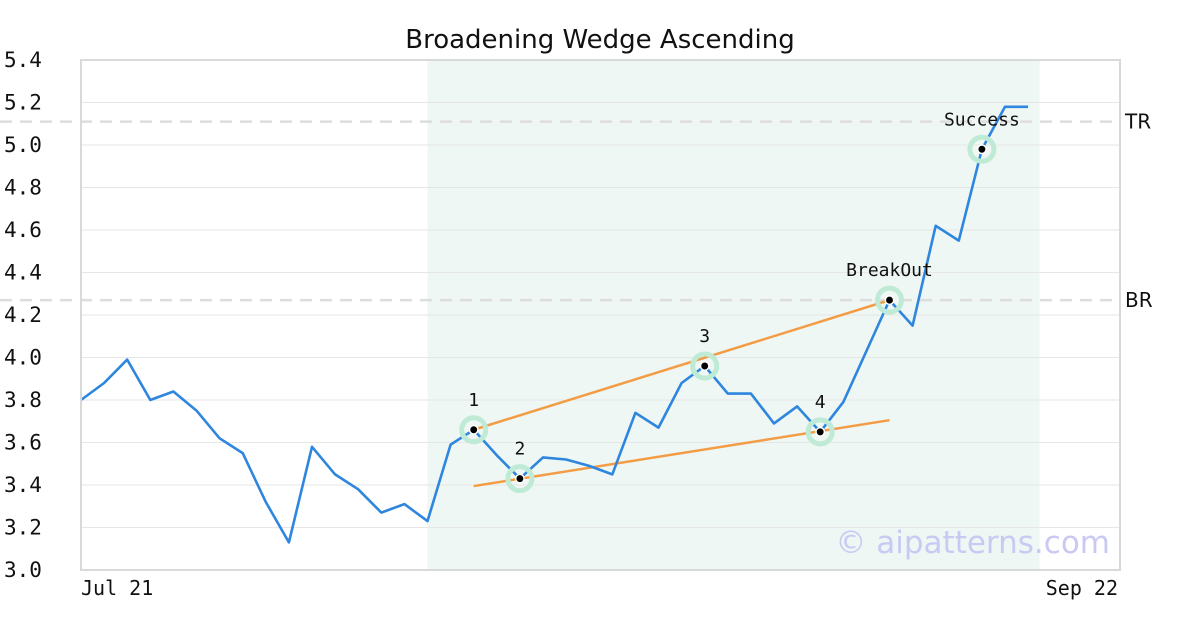  What do you see at coordinates (23, 188) in the screenshot?
I see `y-tick-label: 4.8` at bounding box center [23, 188].